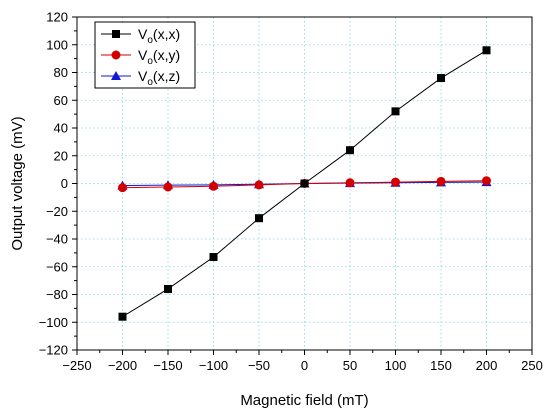  I want to click on x-tick-label: 150, so click(441, 365).